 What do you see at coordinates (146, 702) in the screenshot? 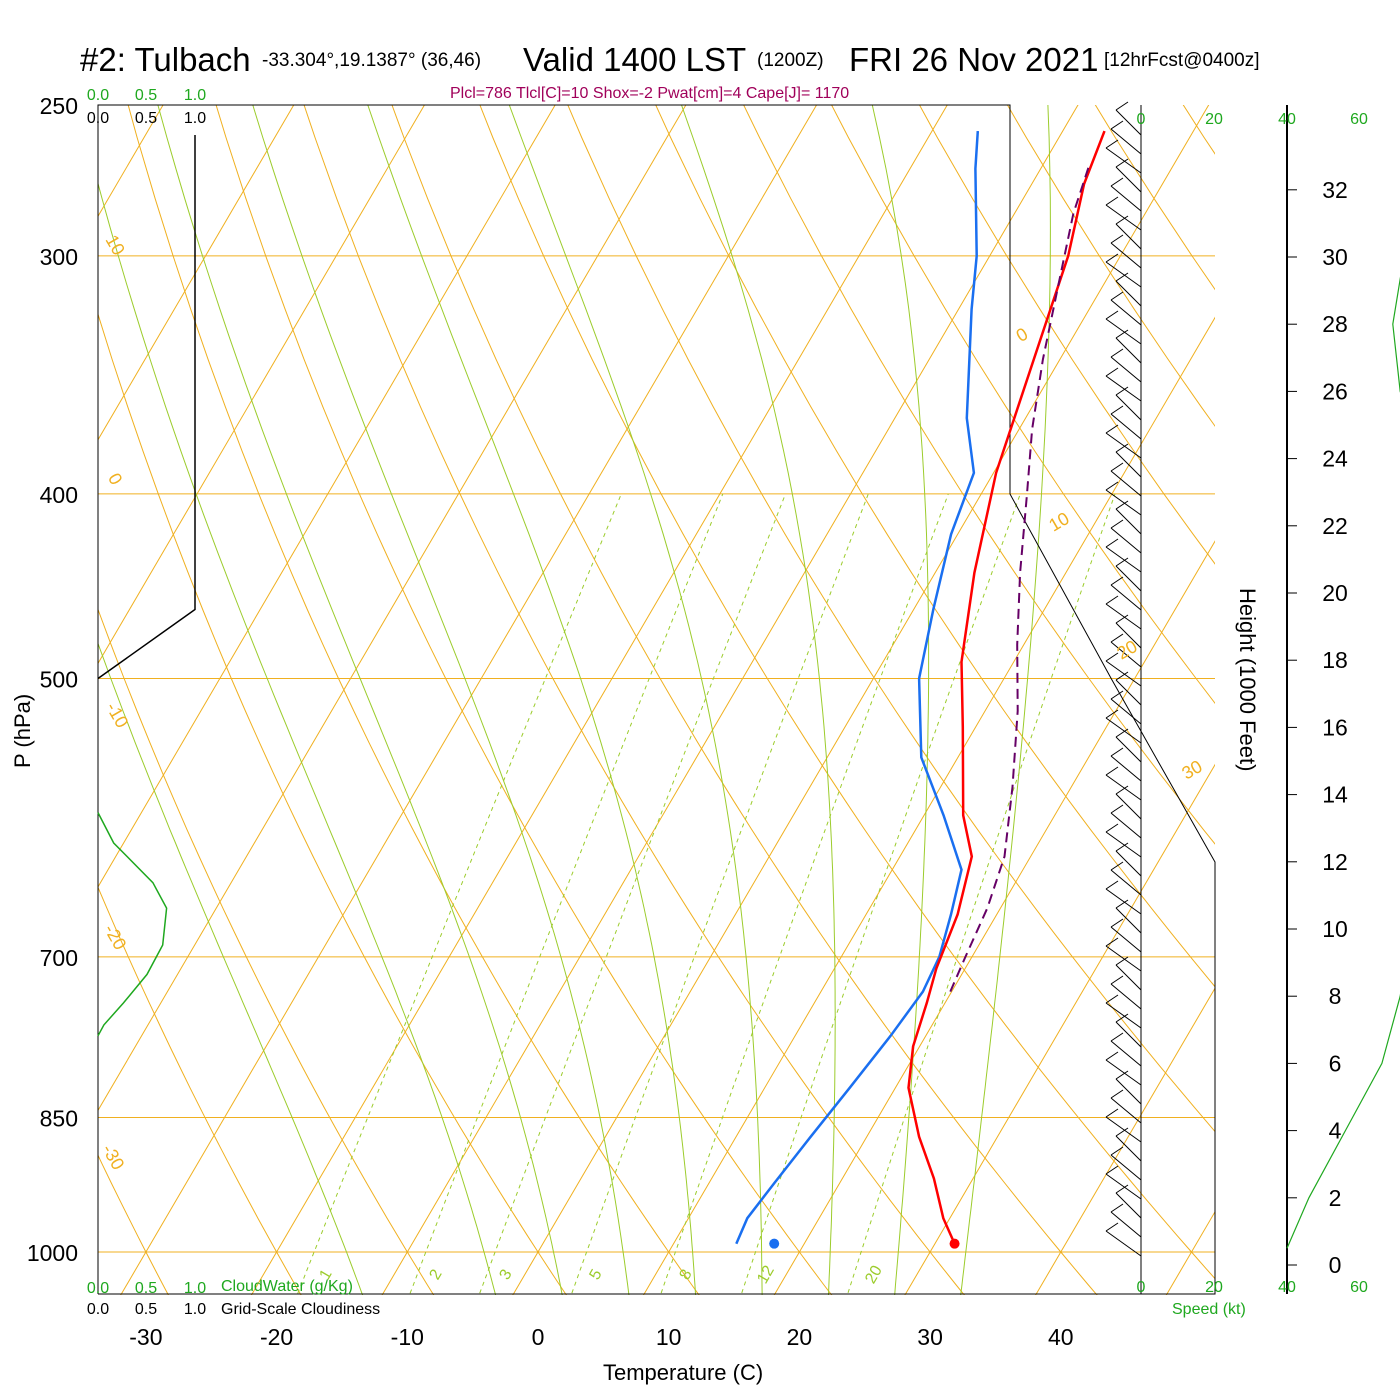
I see `cloud-scales: 0.0 0.5 1.0 0.0 0.5 1.0 0.0 0.5 1.0 0.0 0.5 1.0` at bounding box center [146, 702].